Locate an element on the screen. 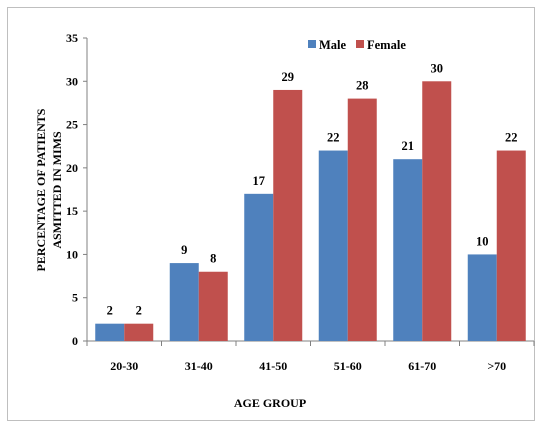 This screenshot has width=542, height=428. y-tick-label: 25 is located at coordinates (72, 125).